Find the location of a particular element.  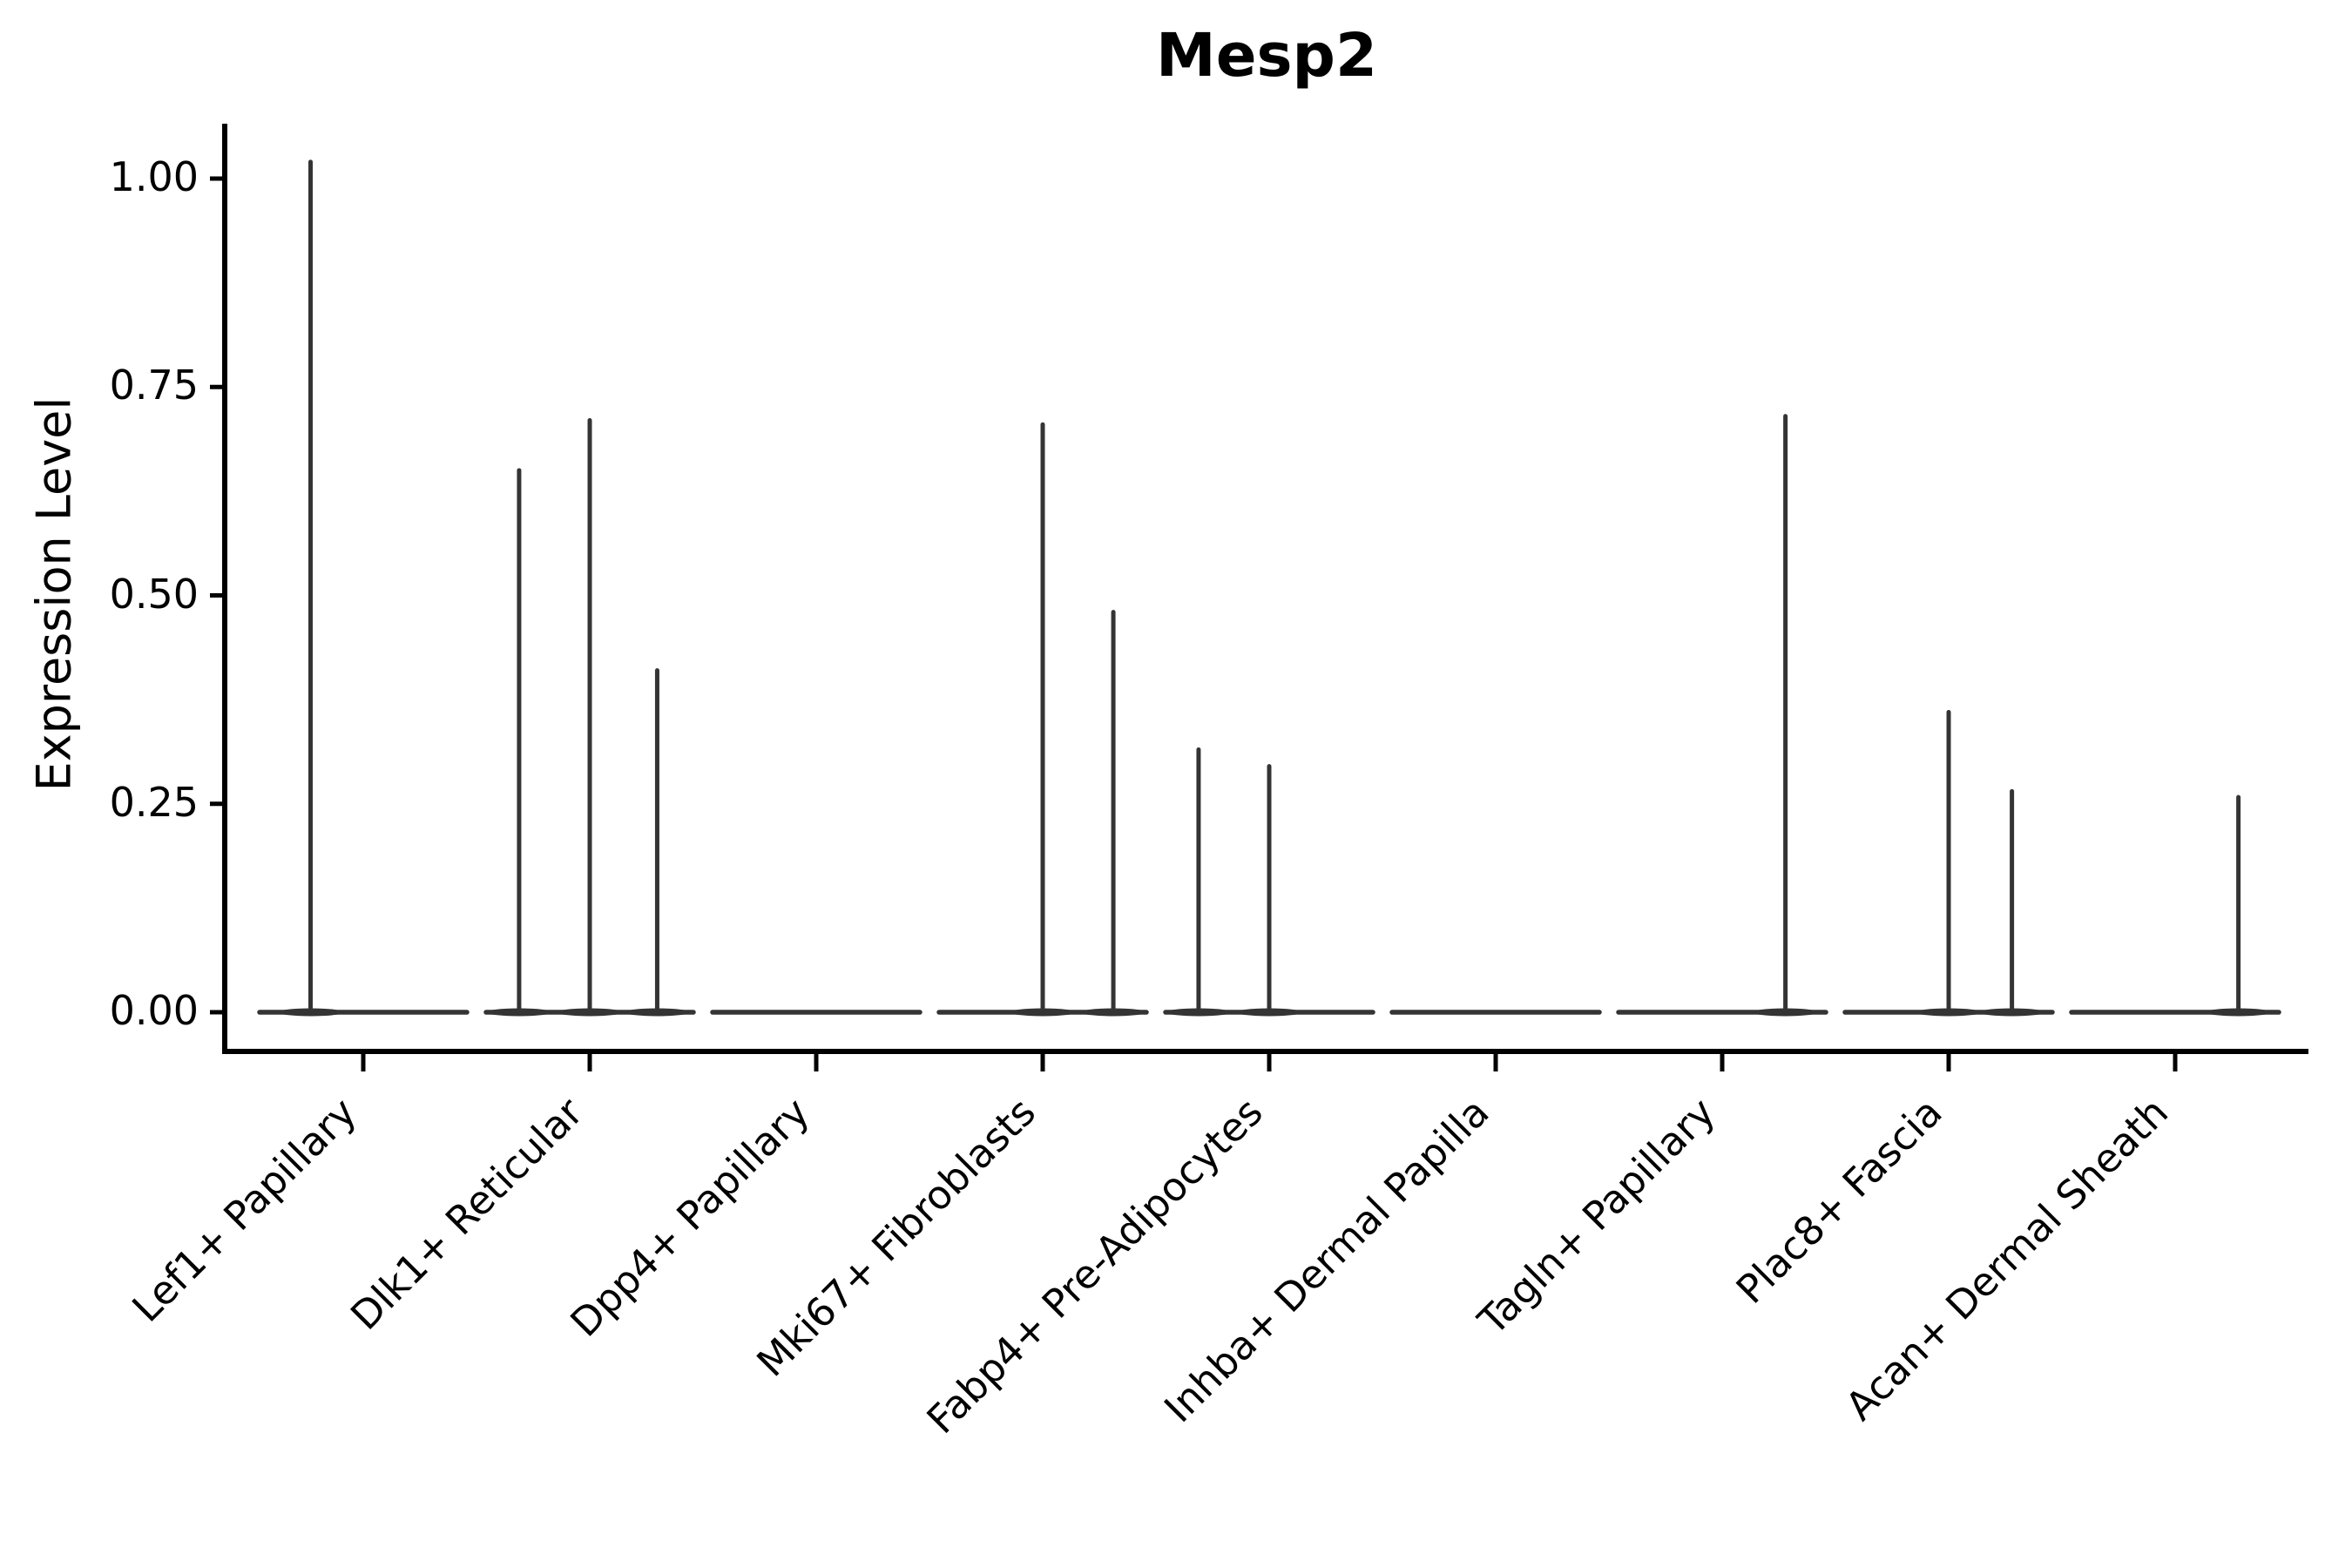

y-tick-label: 0.75 is located at coordinates (154, 385).